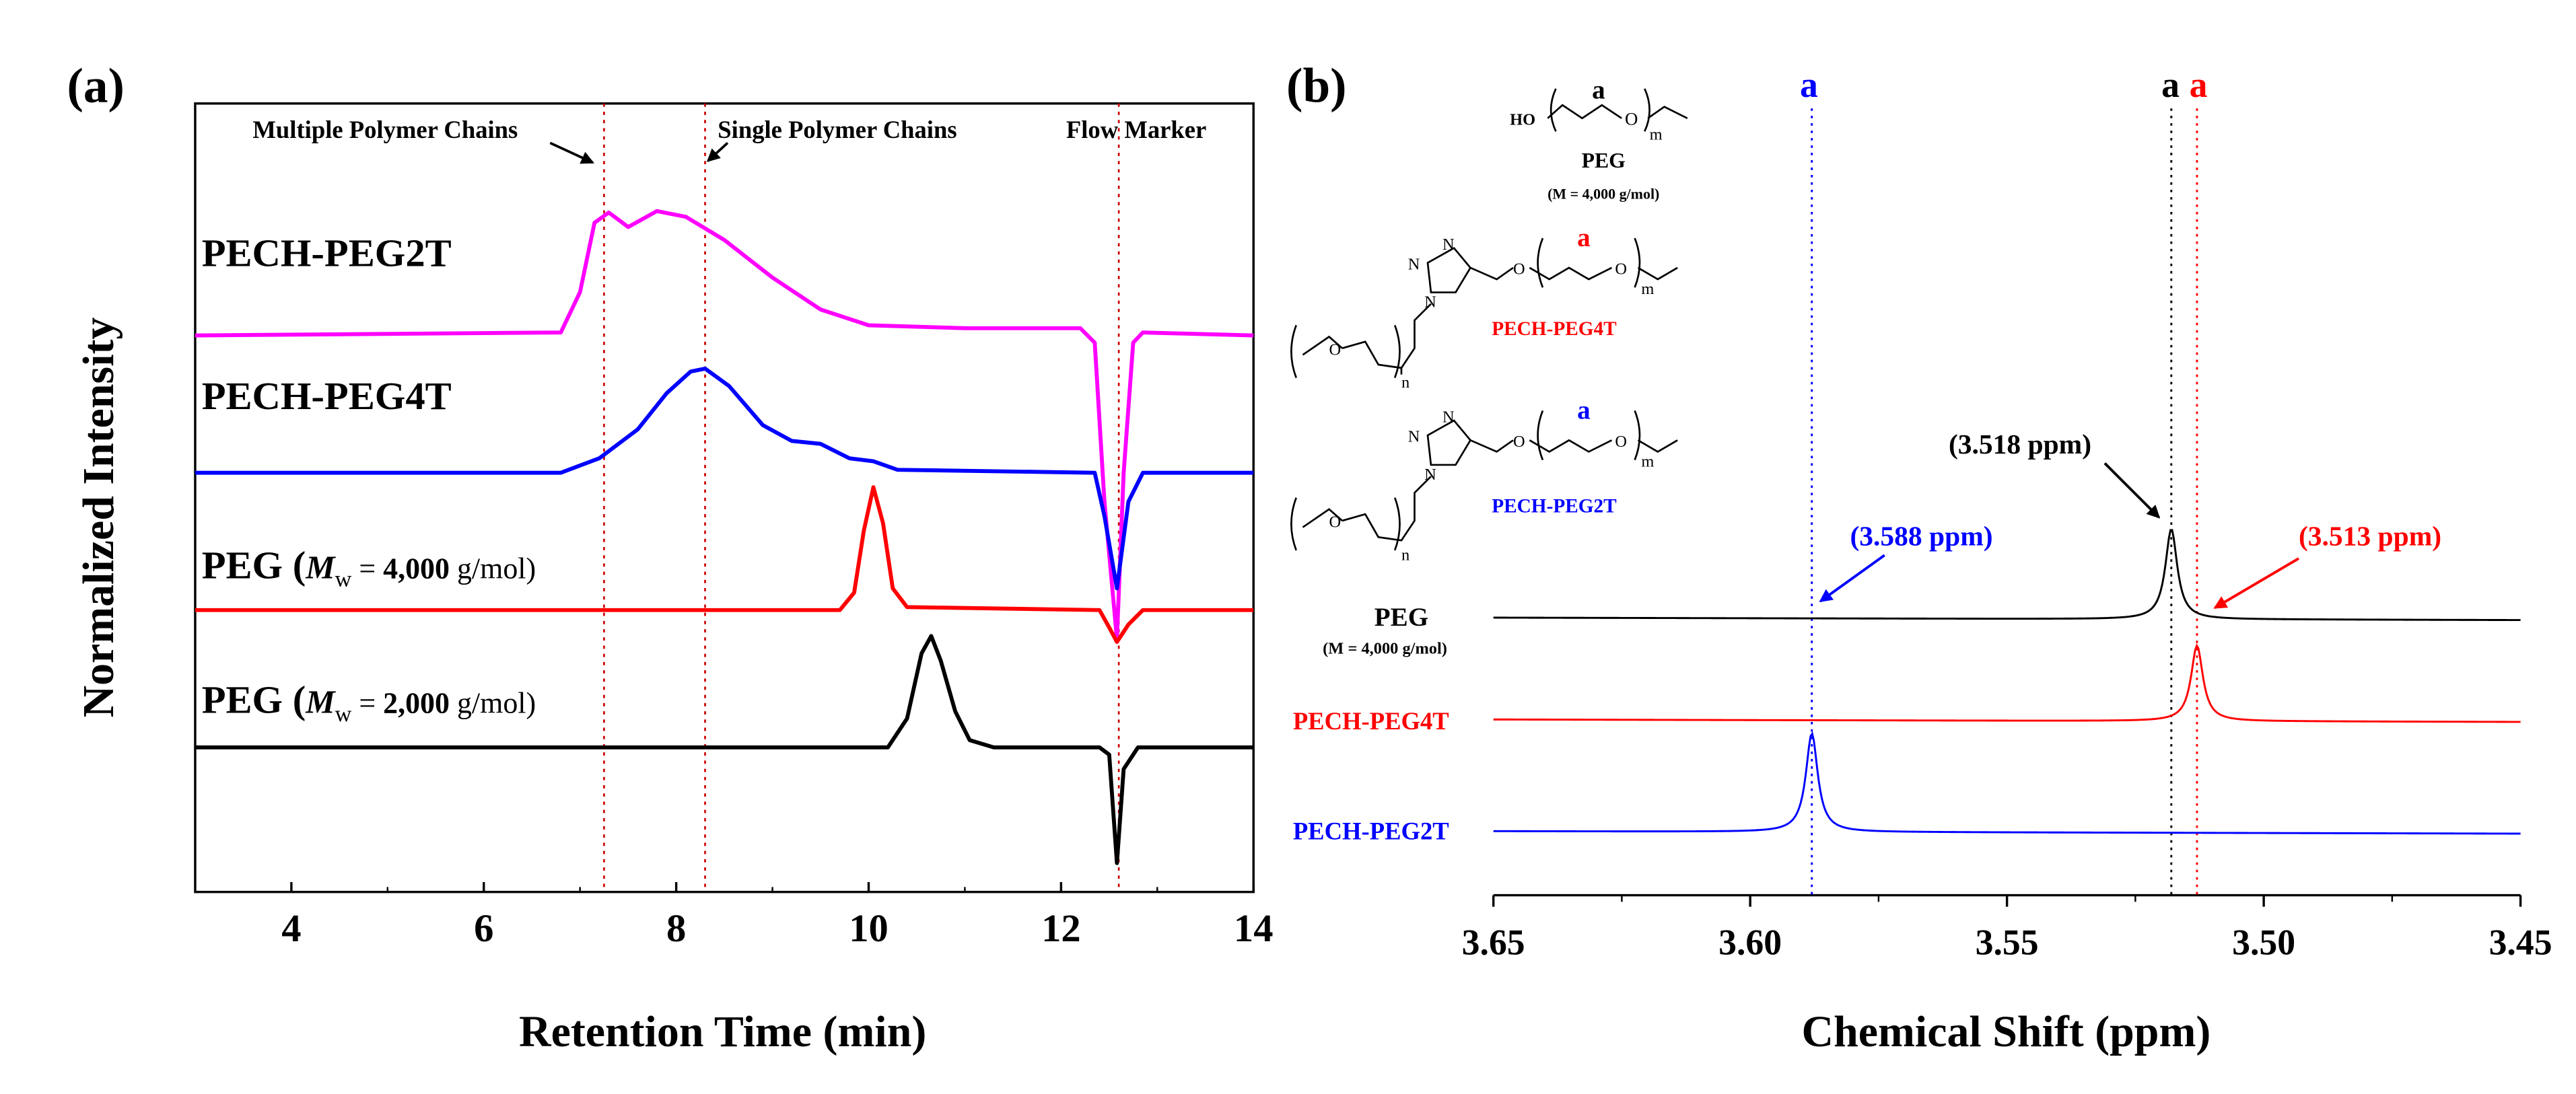  What do you see at coordinates (869, 928) in the screenshot?
I see `x-tick-label: 10` at bounding box center [869, 928].